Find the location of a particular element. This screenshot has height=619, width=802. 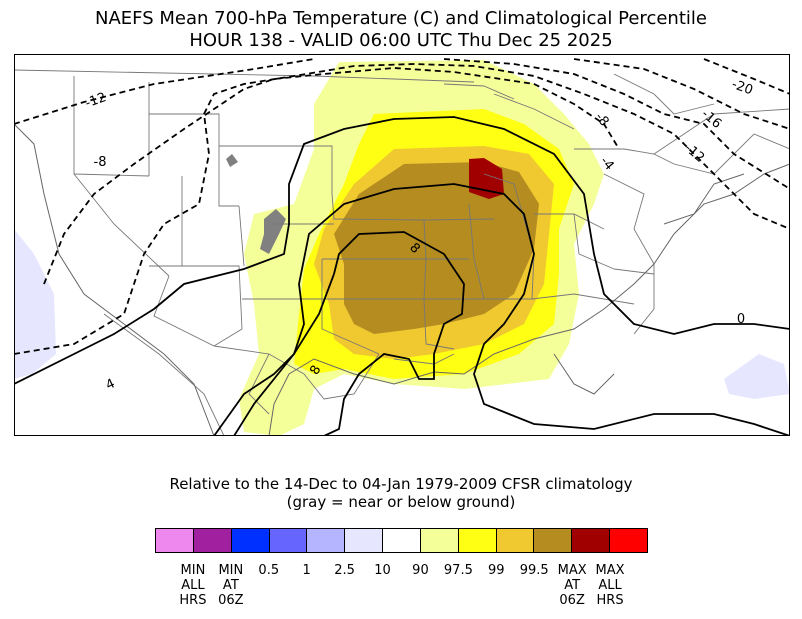

colorbar-tick-label: 99 is located at coordinates (496, 570).